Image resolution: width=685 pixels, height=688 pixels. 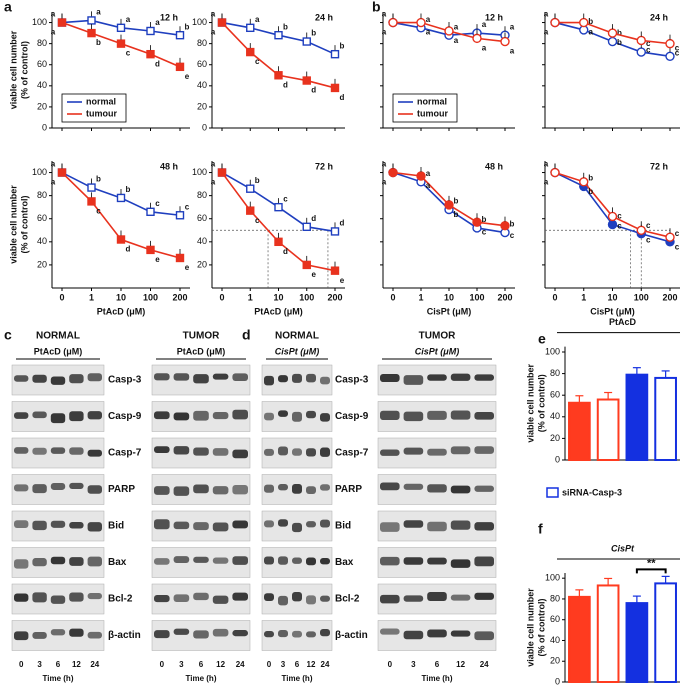 What do you see at coordinates (651, 571) in the screenshot?
I see `significance-bracket` at bounding box center [651, 571].